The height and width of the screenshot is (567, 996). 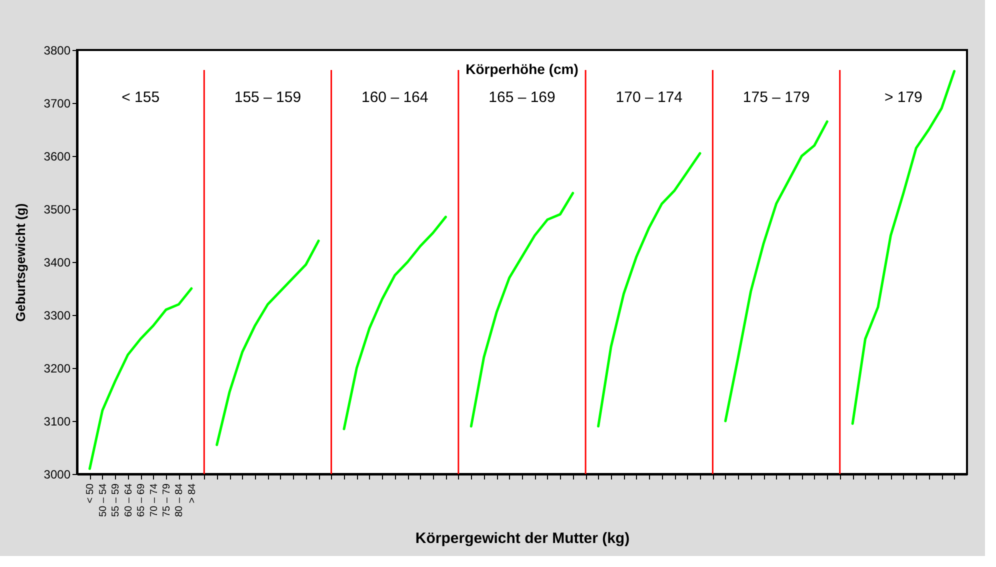 I want to click on y-tick-label: 3200, so click(x=57, y=369).